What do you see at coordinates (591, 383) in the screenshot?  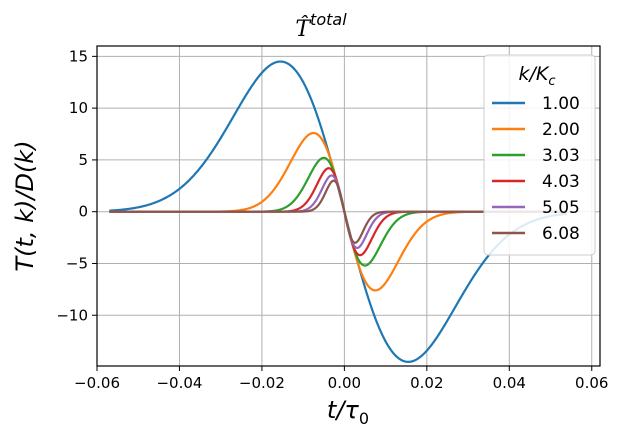 I see `x-tick-label: 0.06` at bounding box center [591, 383].